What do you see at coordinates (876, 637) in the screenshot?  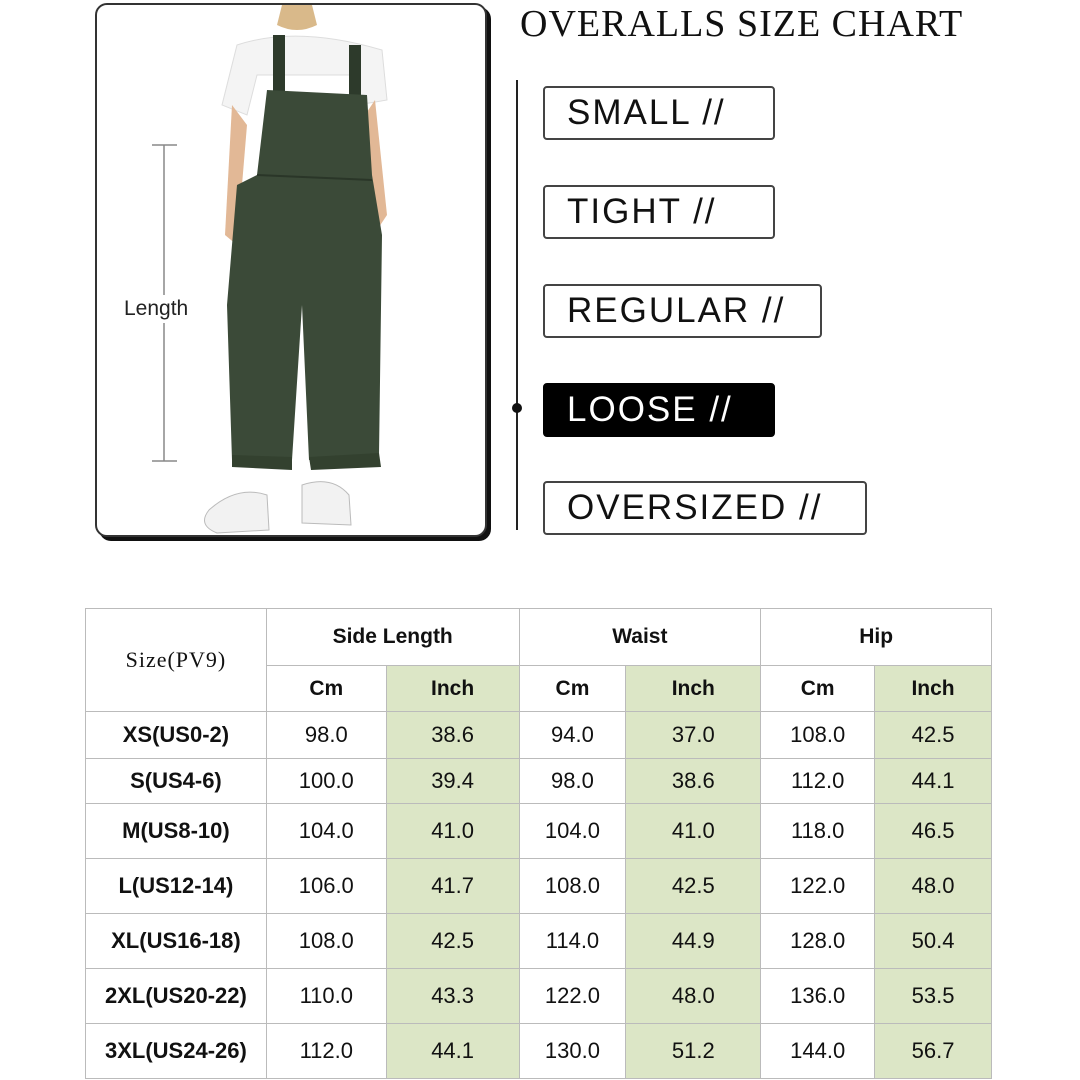 I see `hip-header: Hip` at bounding box center [876, 637].